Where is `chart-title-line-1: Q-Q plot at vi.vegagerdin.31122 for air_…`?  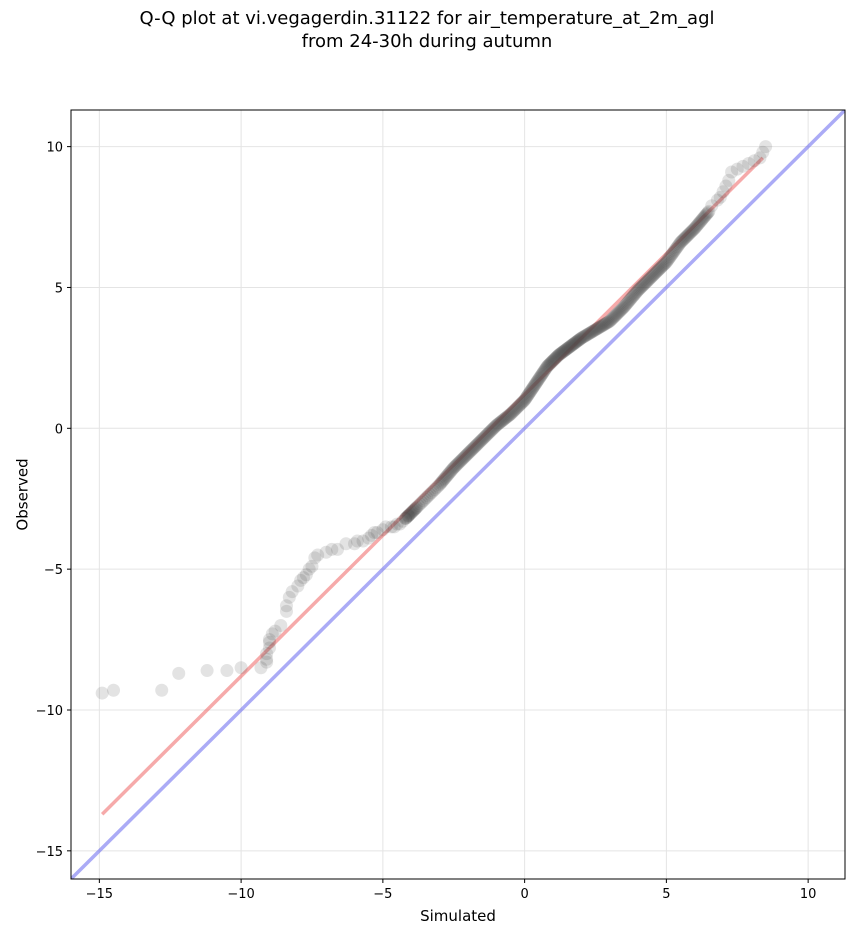 chart-title-line-1: Q-Q plot at vi.vegagerdin.31122 for air_… is located at coordinates (427, 18).